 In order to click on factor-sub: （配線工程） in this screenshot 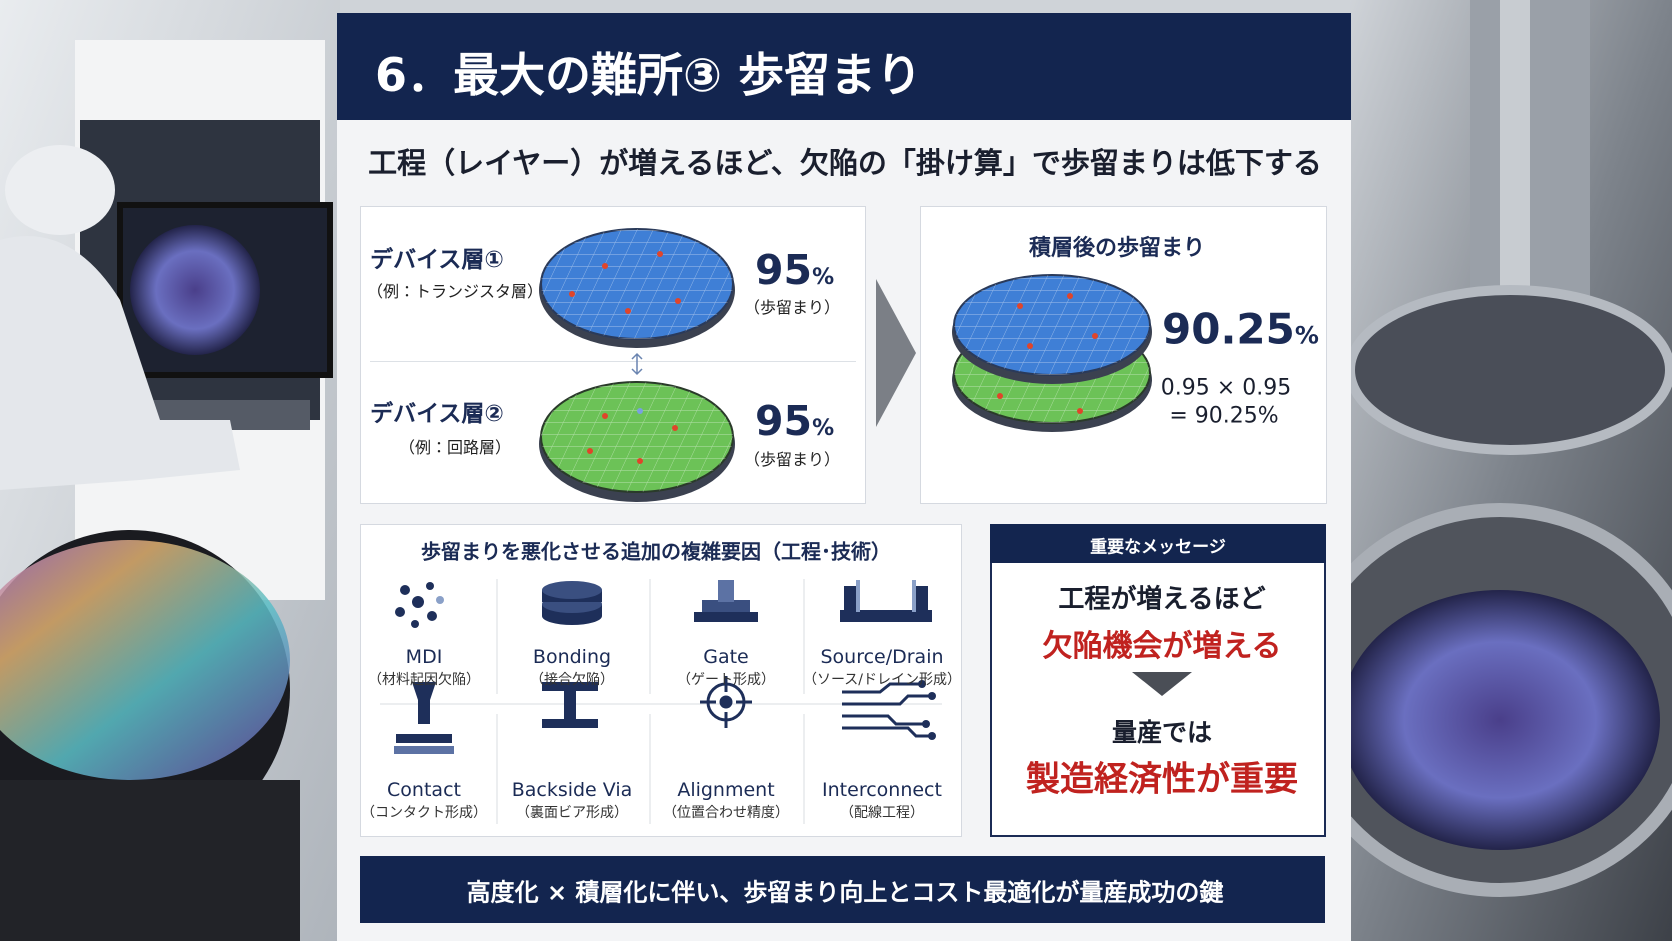, I will do `click(882, 813)`.